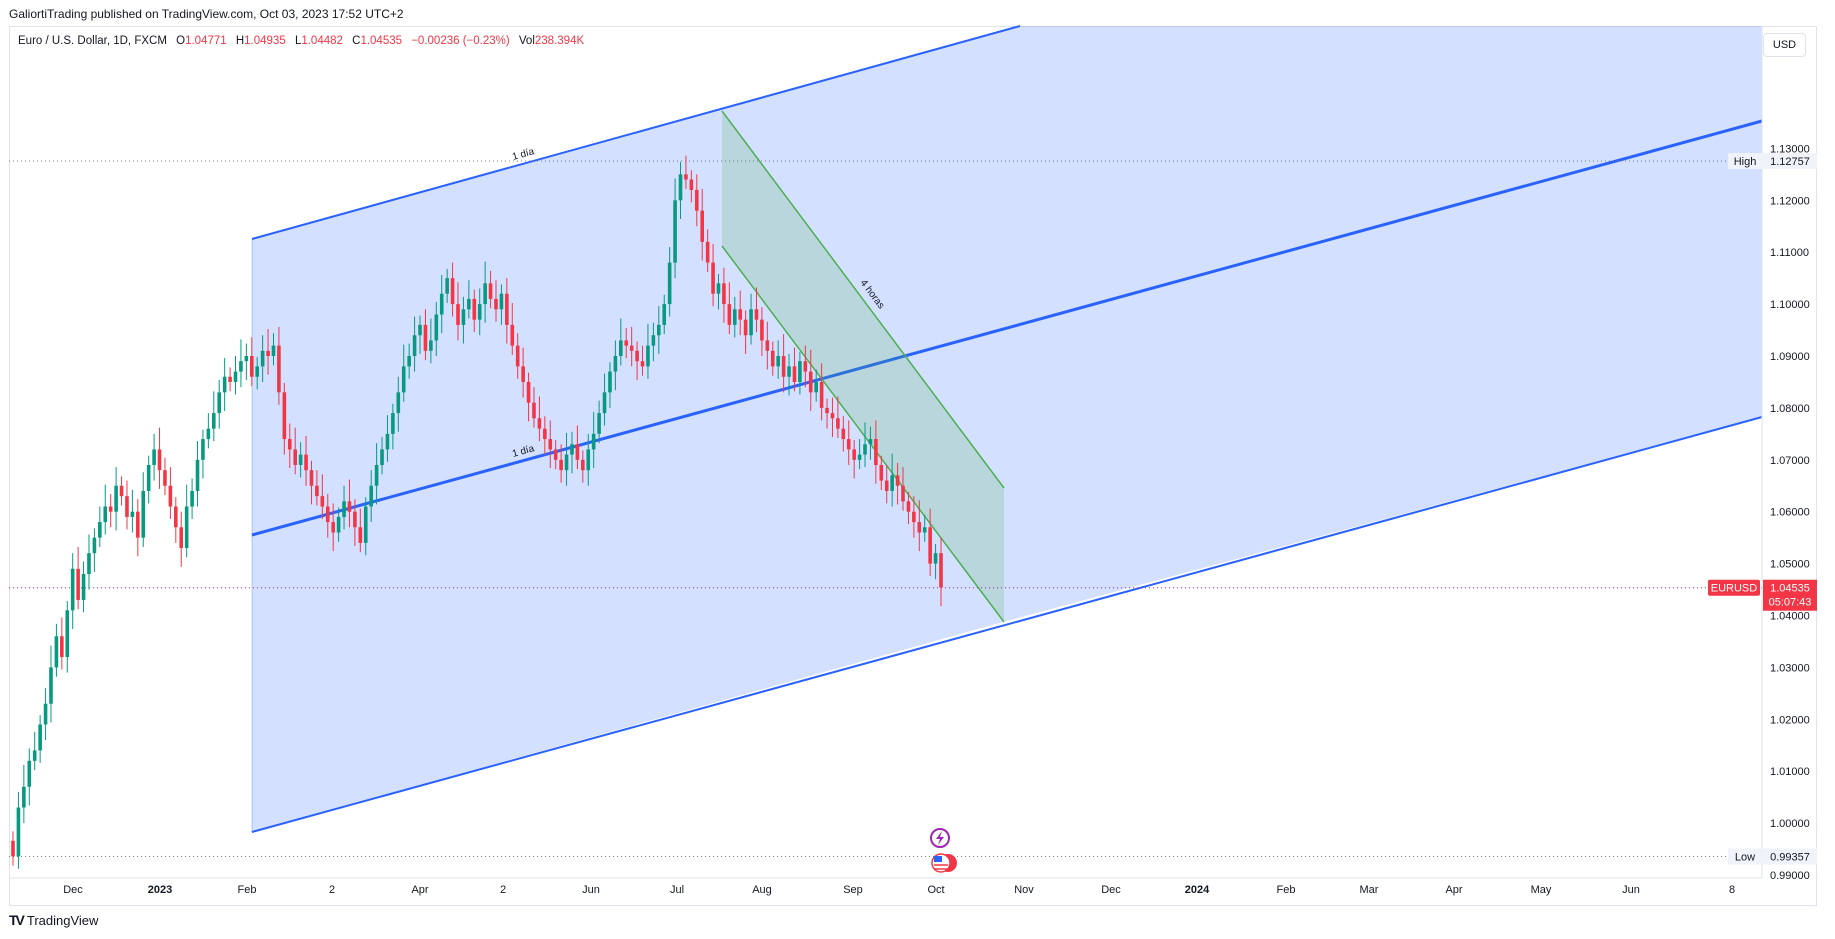  Describe the element at coordinates (322, 41) in the screenshot. I see `low-value: 1.04482` at that location.